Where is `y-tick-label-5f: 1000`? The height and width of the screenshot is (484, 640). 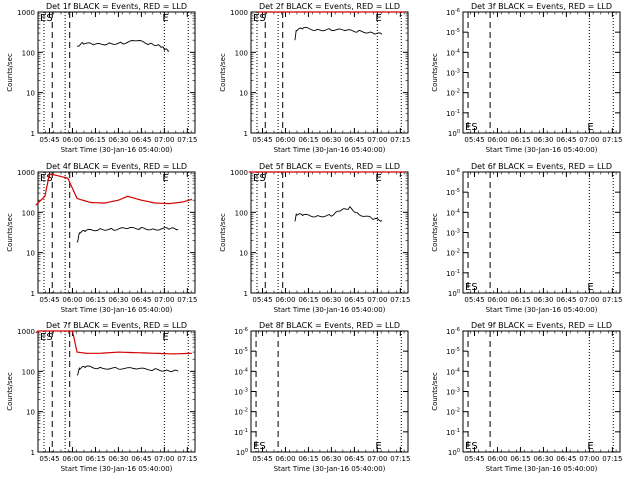
y-tick-label-5f: 1000 is located at coordinates (239, 173).